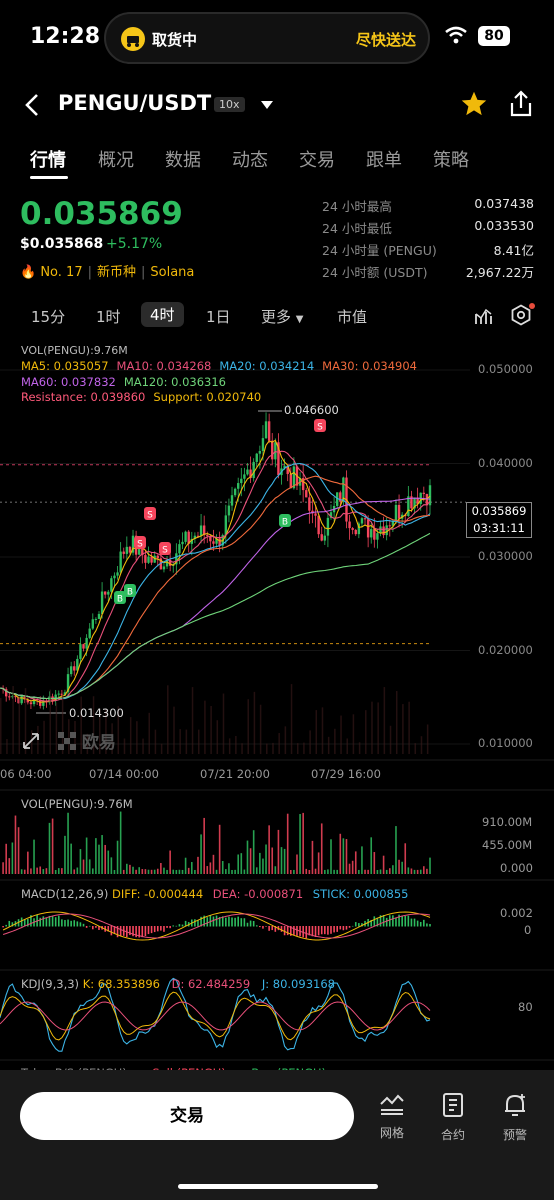 The height and width of the screenshot is (1200, 554). Describe the element at coordinates (61, 272) in the screenshot. I see `rank-badge: No. 17` at that location.